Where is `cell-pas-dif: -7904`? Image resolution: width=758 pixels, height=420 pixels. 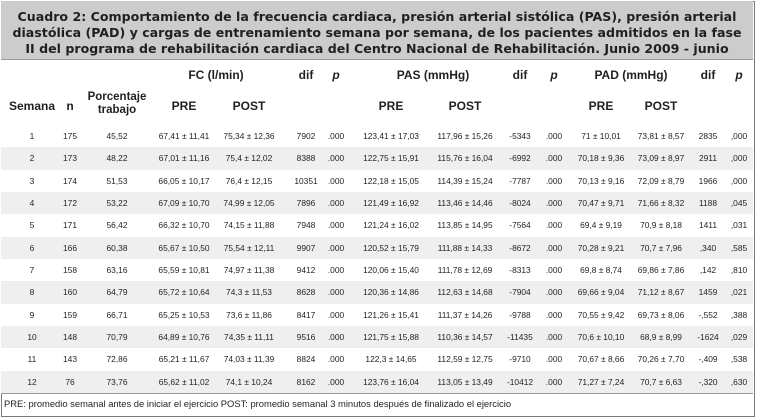 cell-pas-dif: -7904 is located at coordinates (520, 292).